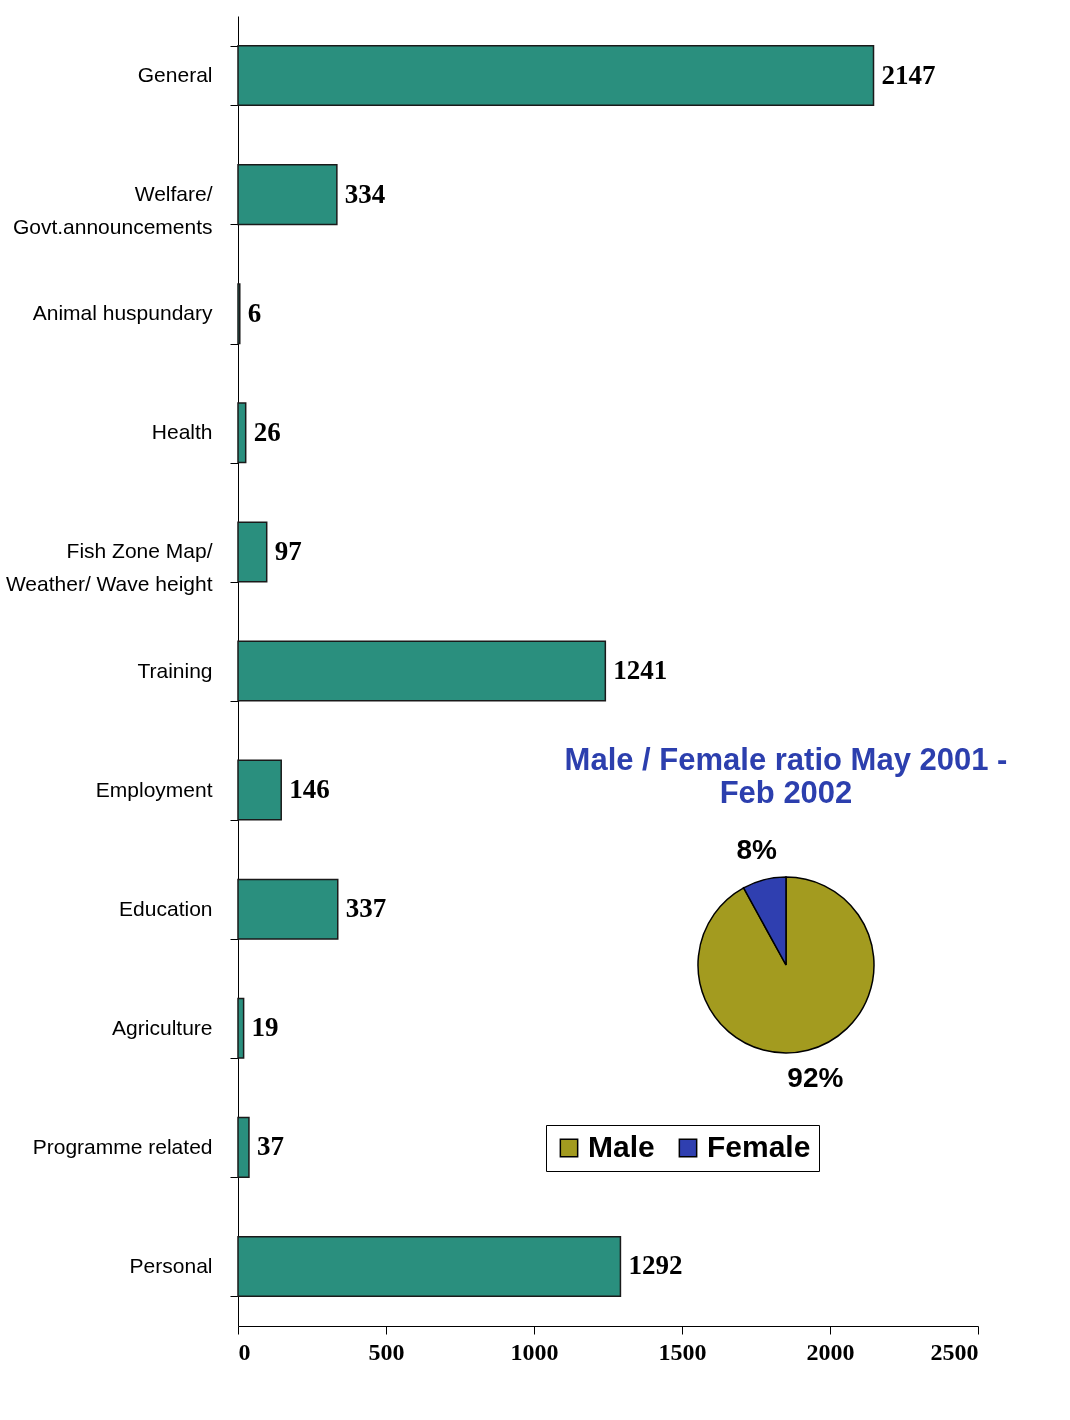 This screenshot has width=1070, height=1420. What do you see at coordinates (786, 776) in the screenshot?
I see `chart-title: Male / Female ratio May 2001 - Feb 2002` at bounding box center [786, 776].